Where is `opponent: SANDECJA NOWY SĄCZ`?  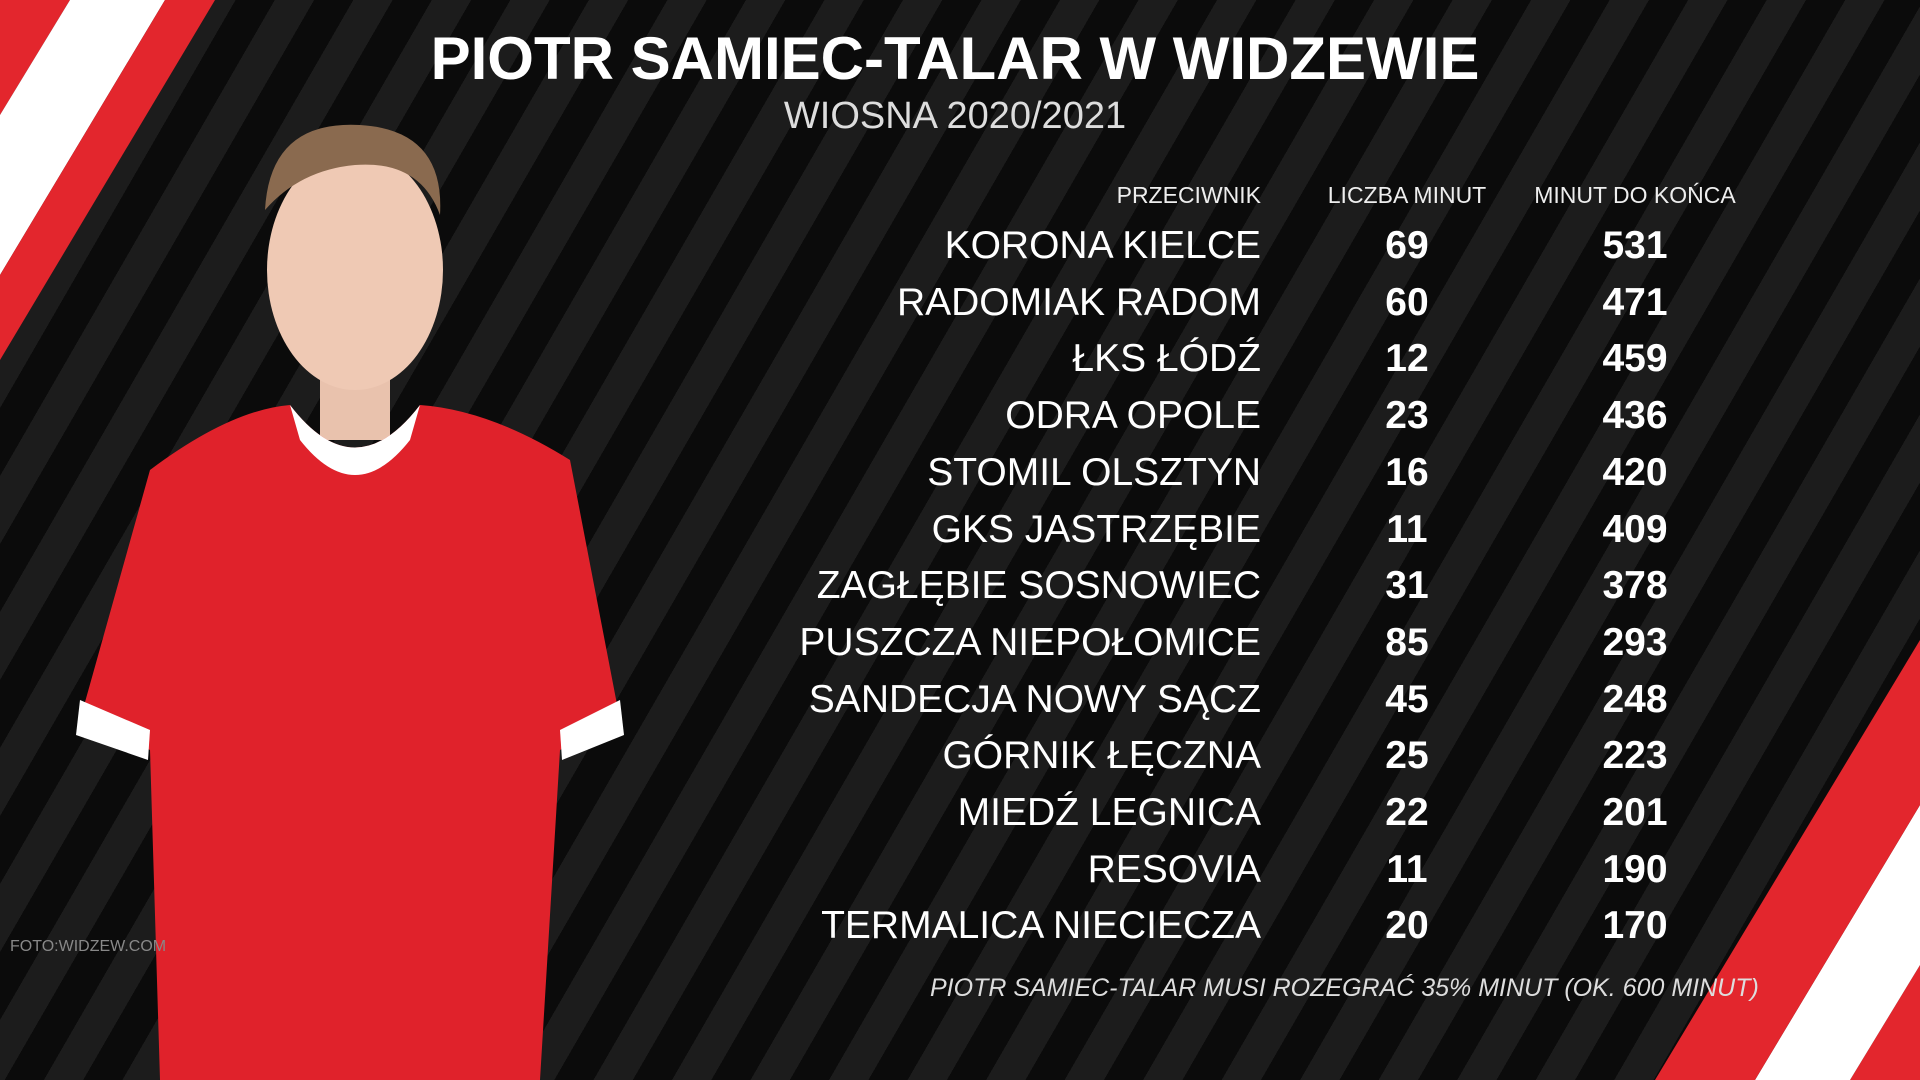 opponent: SANDECJA NOWY SĄCZ is located at coordinates (1034, 699).